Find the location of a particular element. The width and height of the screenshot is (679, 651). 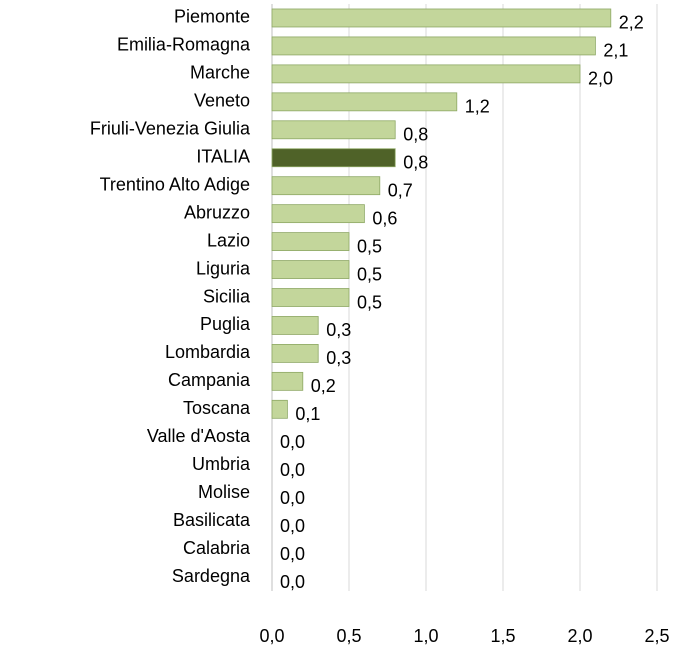

y-tick-label: Friuli-Venezia Giulia is located at coordinates (170, 129).